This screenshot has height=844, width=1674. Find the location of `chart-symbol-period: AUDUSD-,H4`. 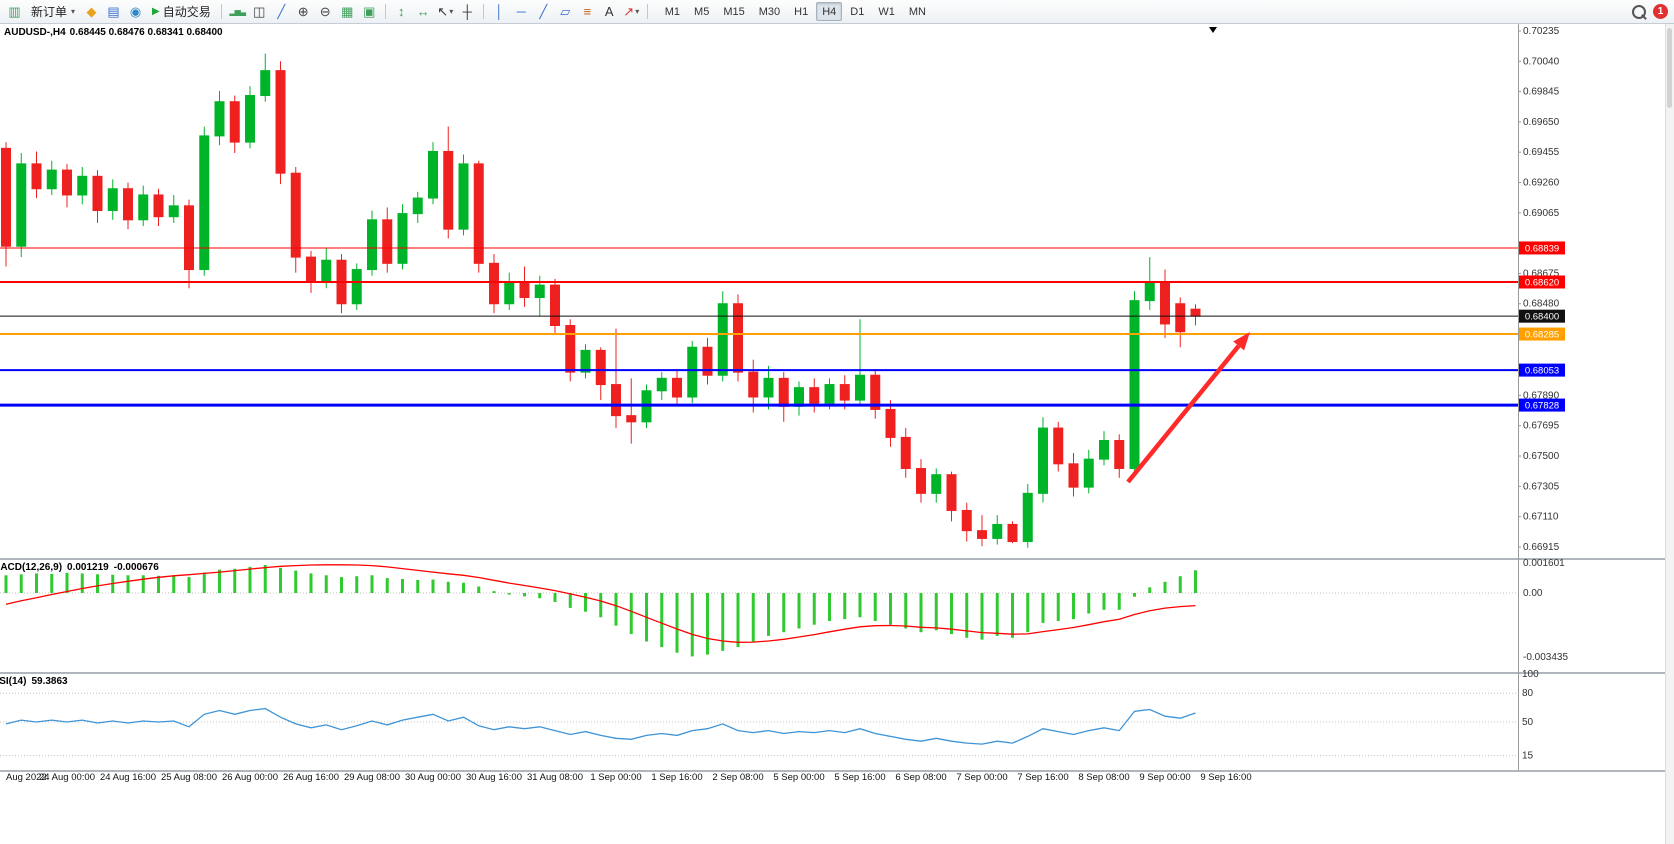

chart-symbol-period: AUDUSD-,H4 is located at coordinates (35, 32).